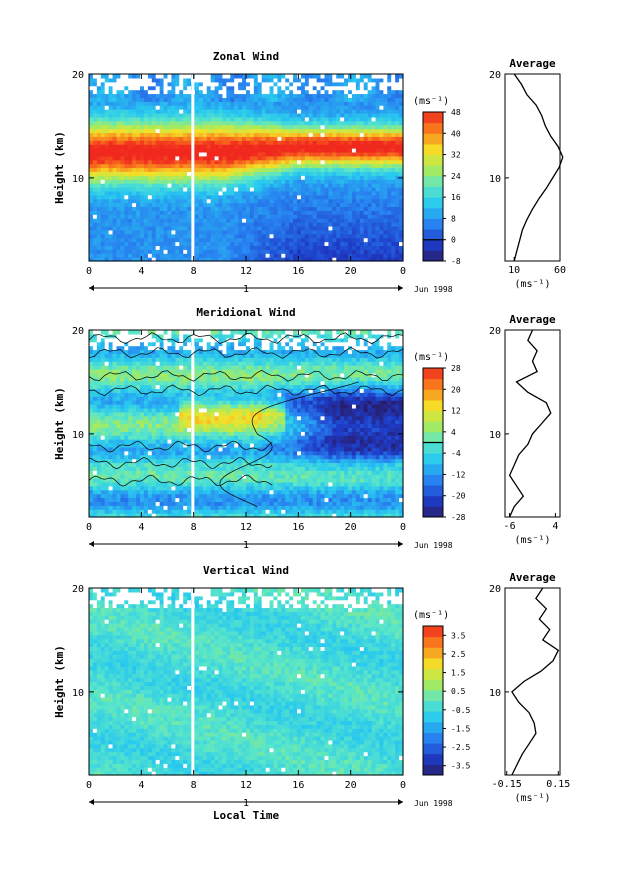 This screenshot has width=624, height=873. What do you see at coordinates (456, 389) in the screenshot?
I see `colorbar-tick-label: 20` at bounding box center [456, 389].